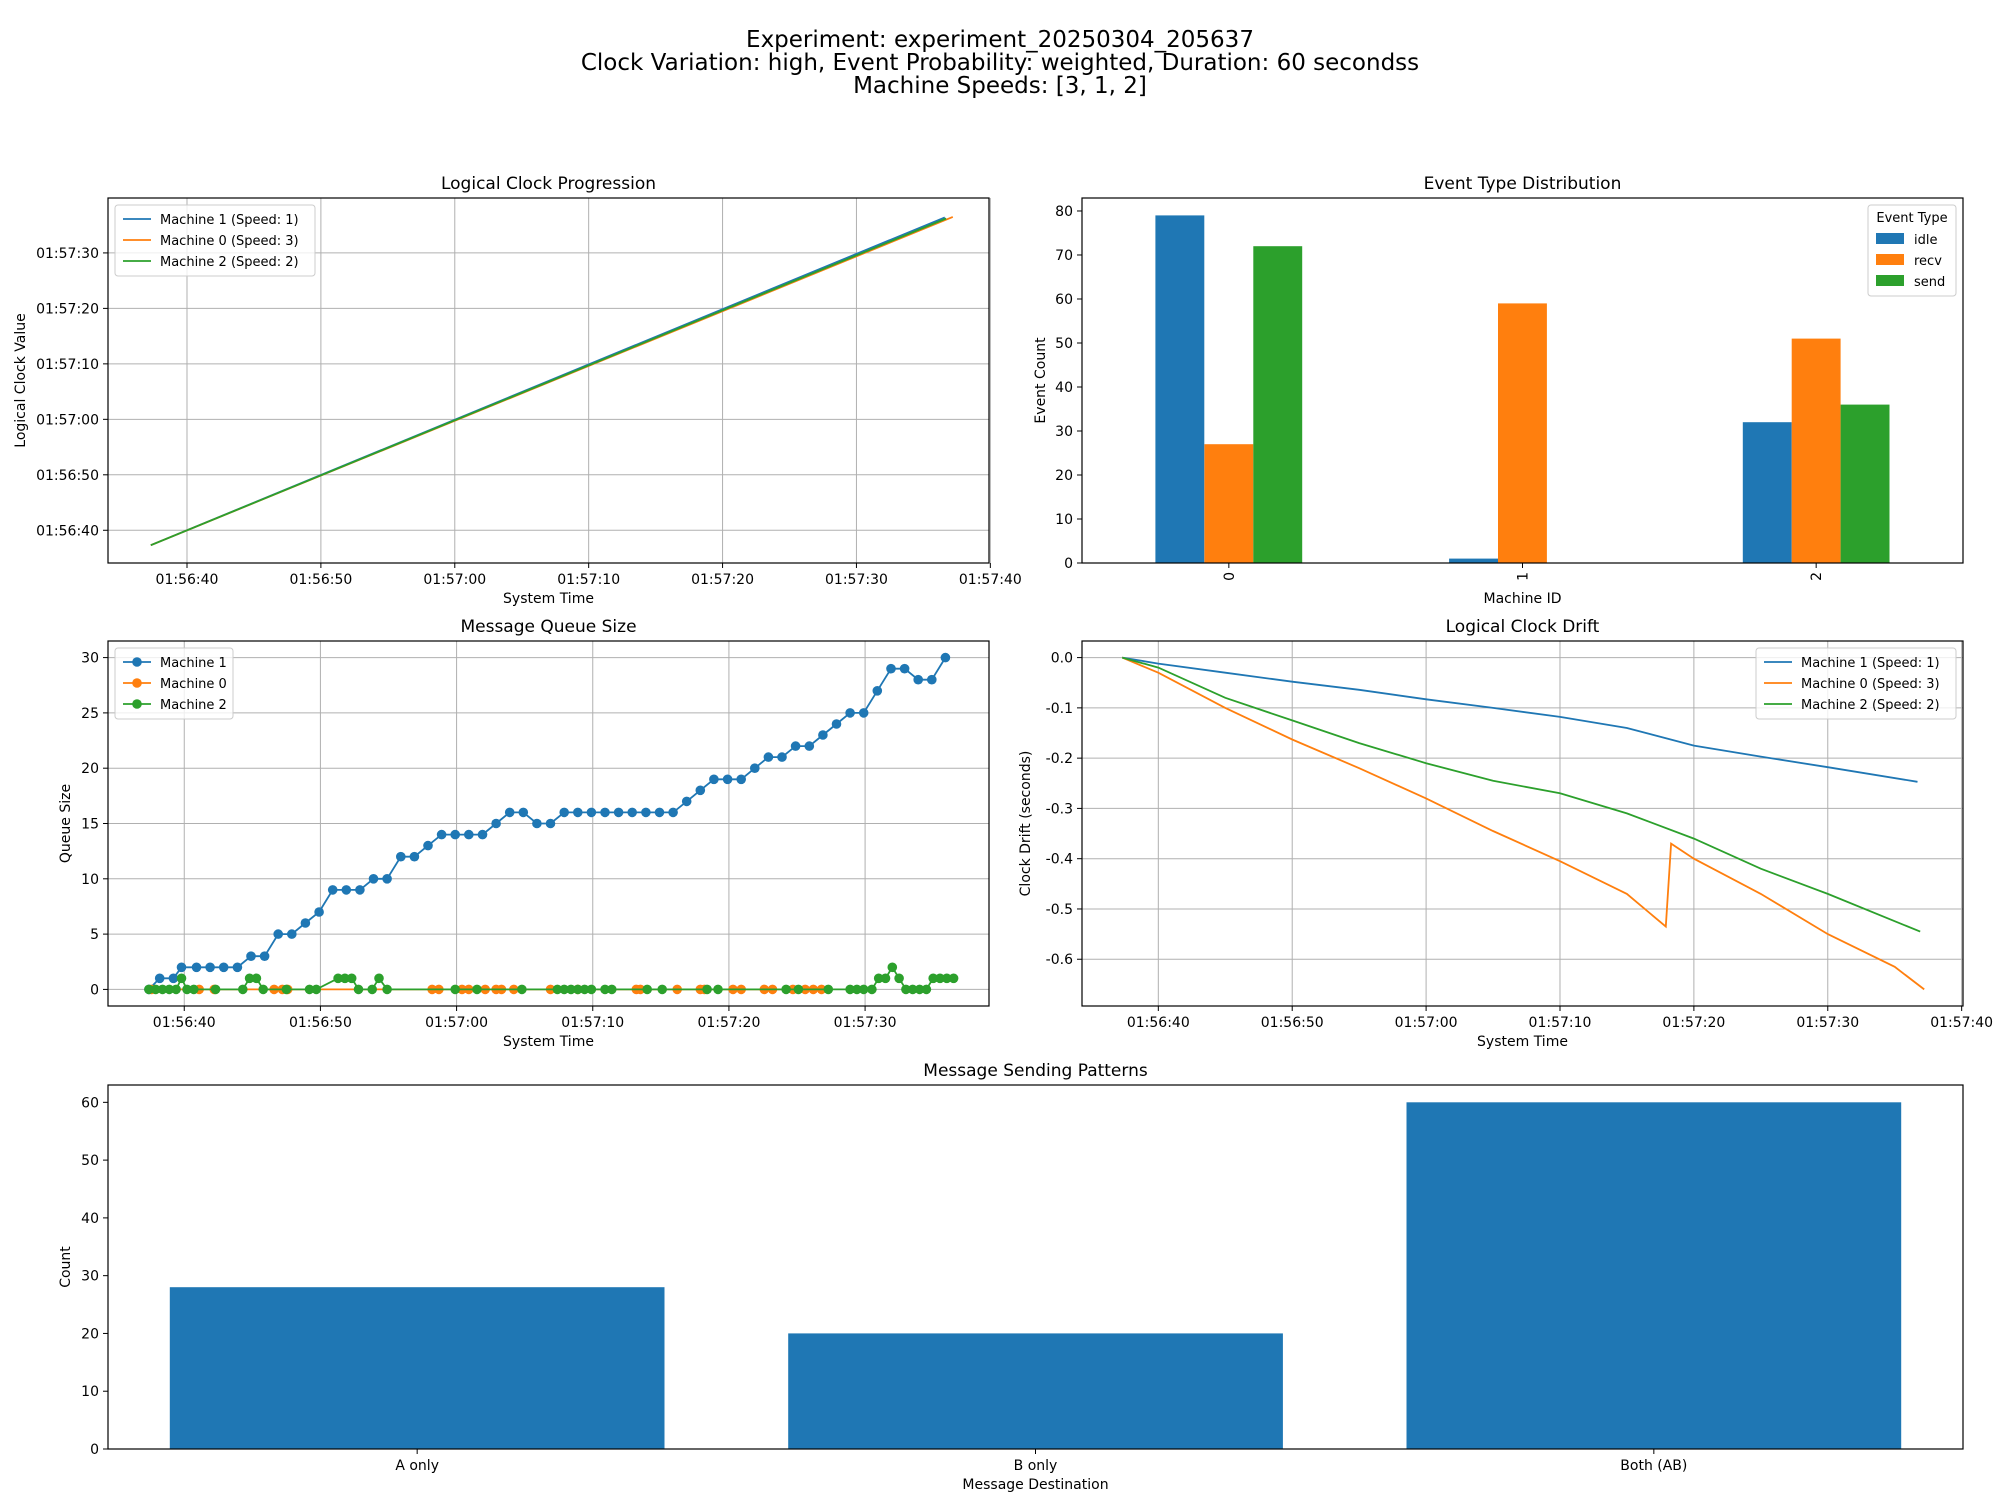 This screenshot has height=1500, width=2000. Describe the element at coordinates (67, 476) in the screenshot. I see `y-tick-label: 01:56:50` at that location.